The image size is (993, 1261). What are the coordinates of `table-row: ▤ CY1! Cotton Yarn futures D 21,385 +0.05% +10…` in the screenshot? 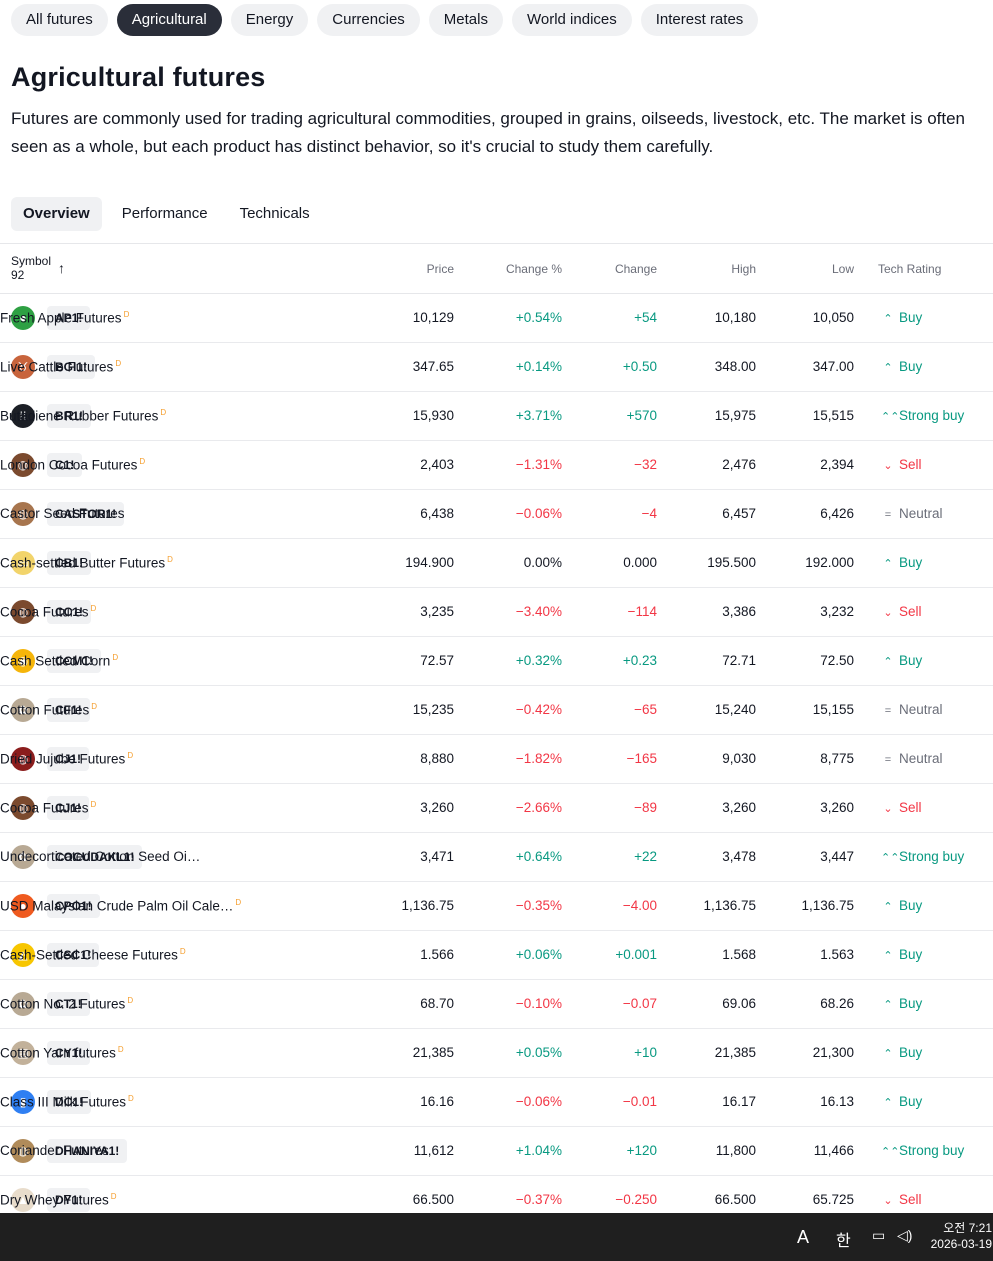 It's located at (496, 1053).